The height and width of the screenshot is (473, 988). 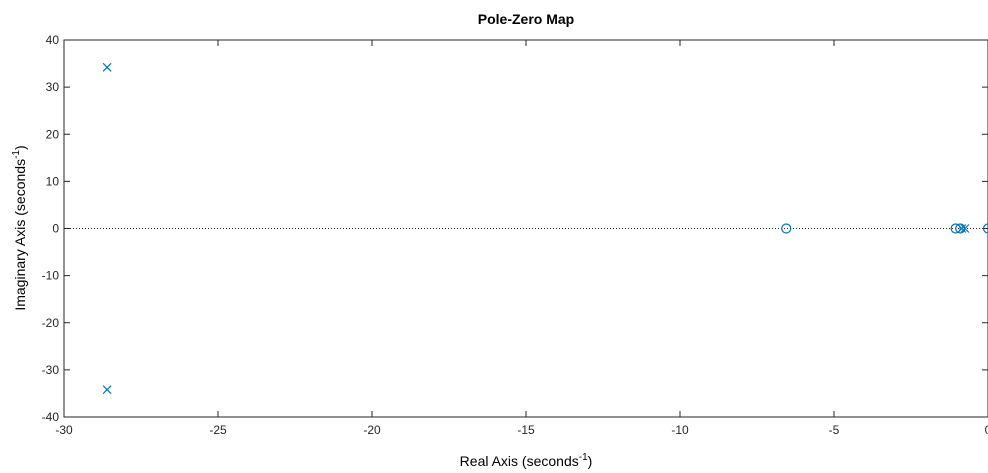 What do you see at coordinates (583, 457) in the screenshot?
I see `x-axis-label-superscript: -1` at bounding box center [583, 457].